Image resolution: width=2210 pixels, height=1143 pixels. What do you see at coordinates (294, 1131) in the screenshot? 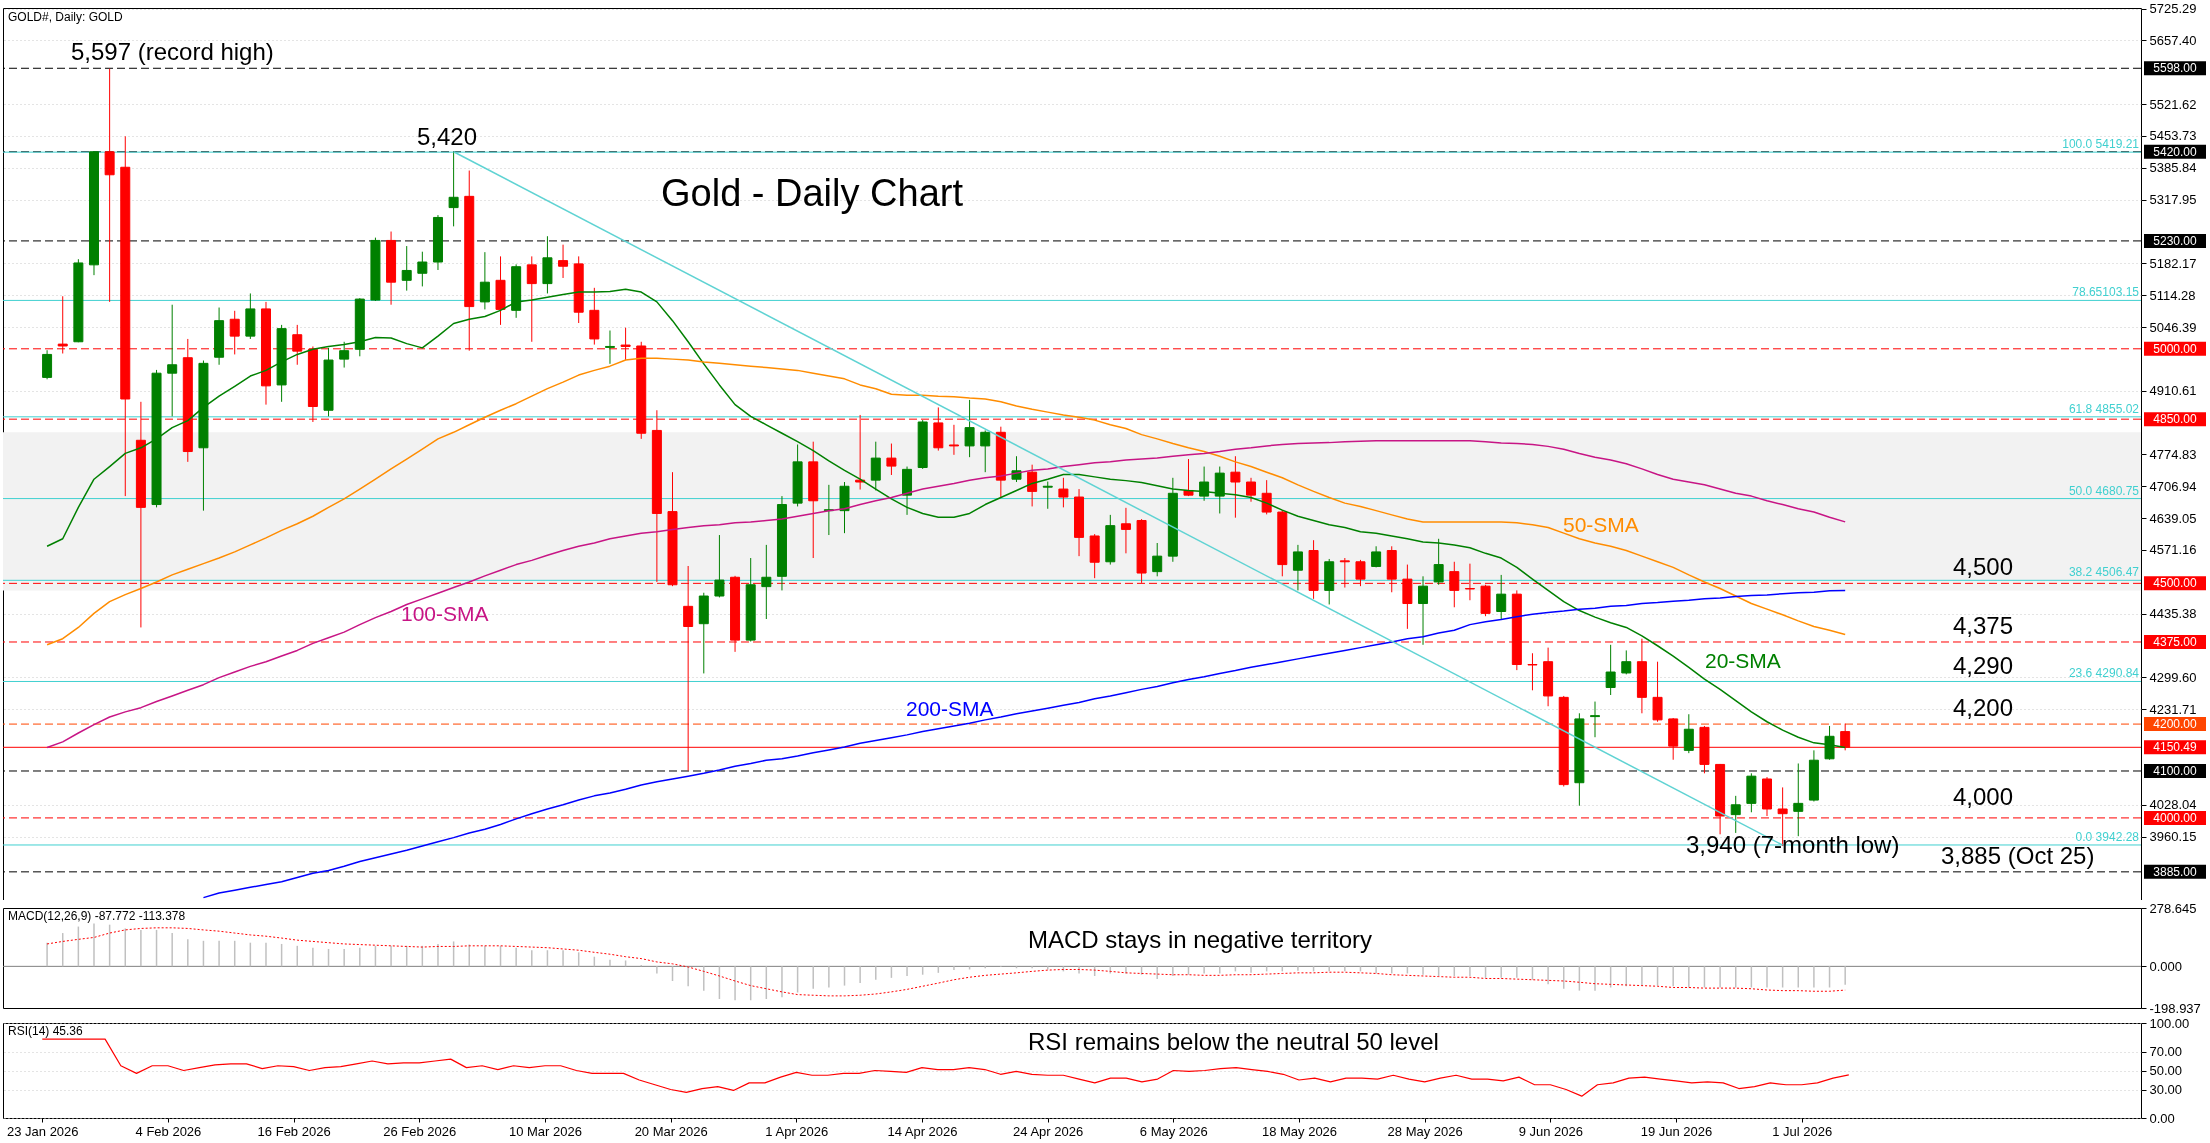
I see `x-tick-label: 16 Feb 2026` at bounding box center [294, 1131].